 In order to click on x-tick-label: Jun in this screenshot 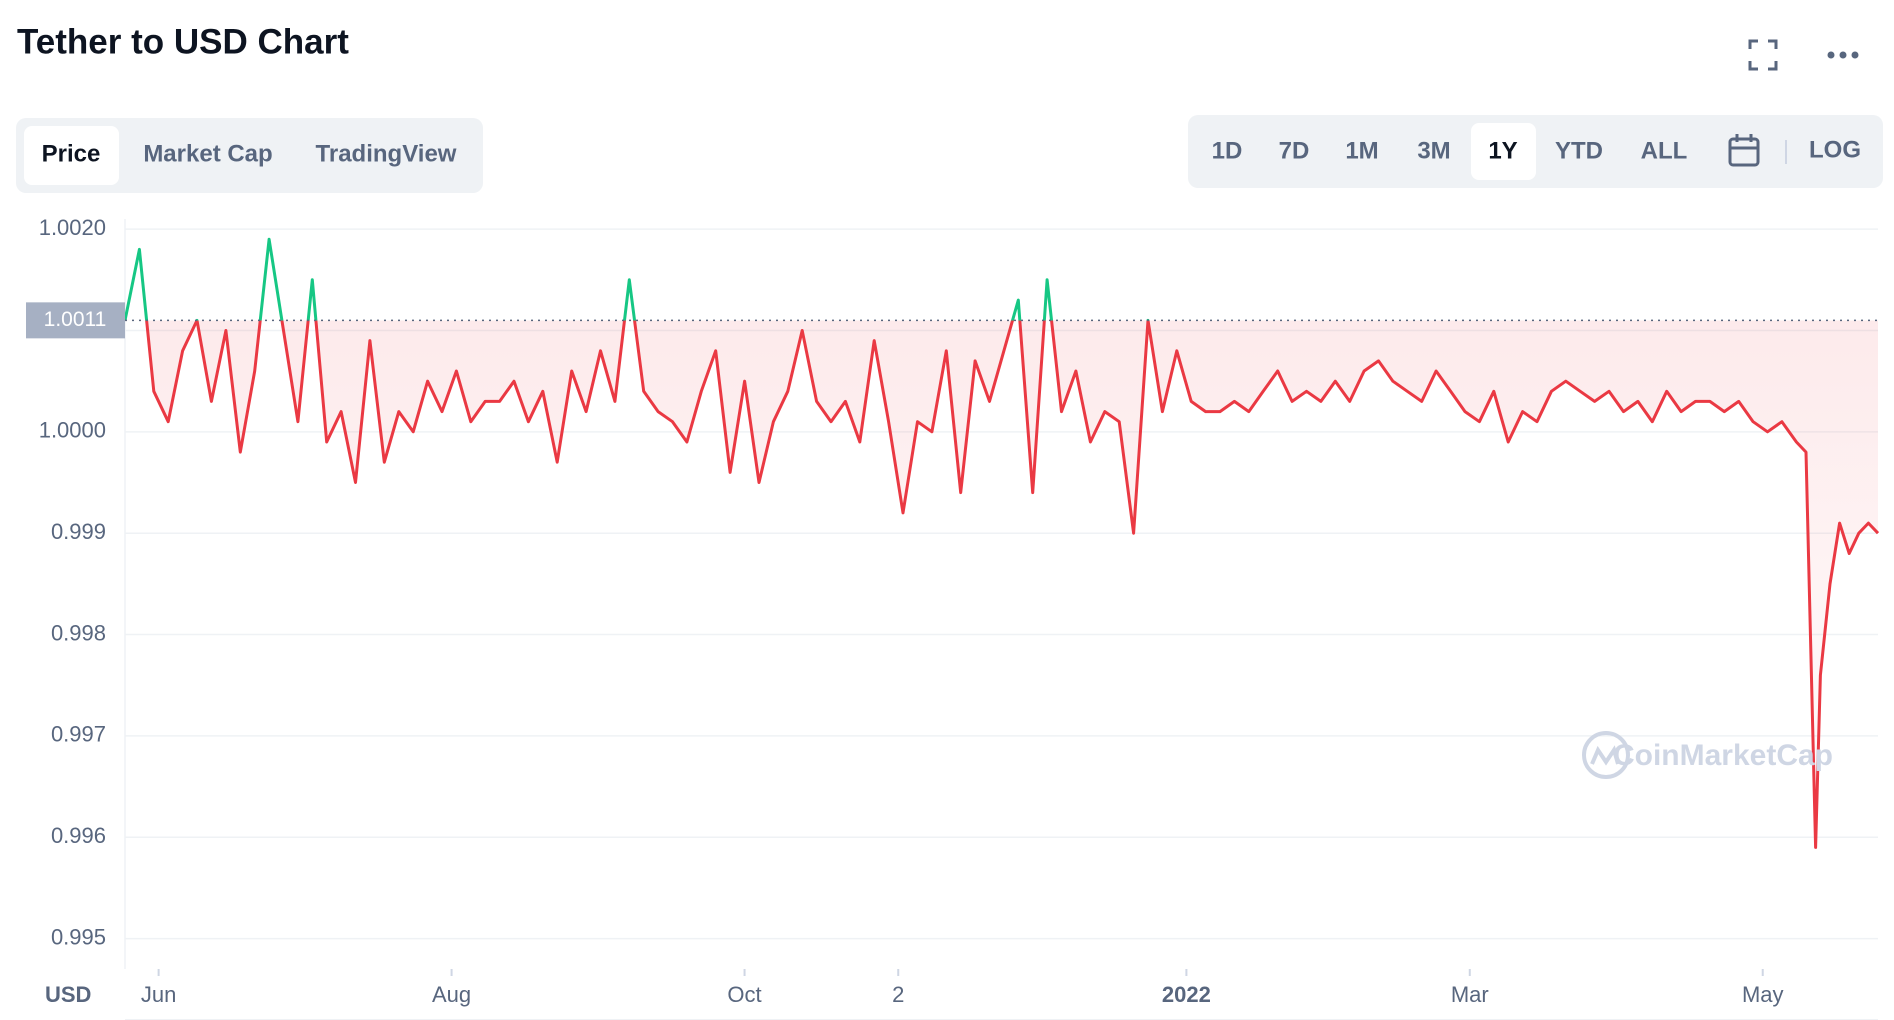, I will do `click(158, 994)`.